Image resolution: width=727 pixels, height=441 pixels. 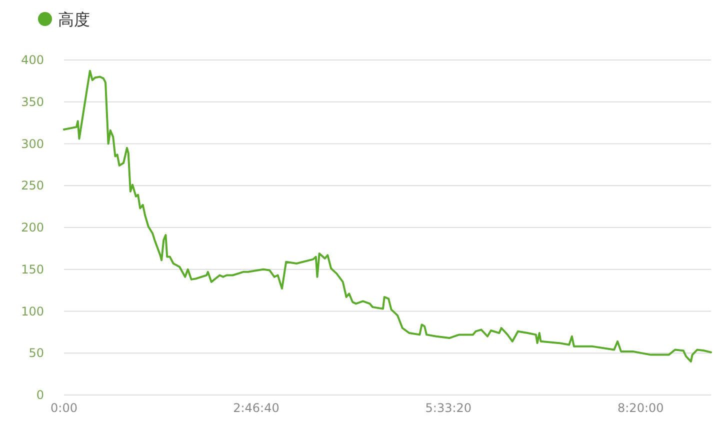 What do you see at coordinates (32, 269) in the screenshot?
I see `y-tick-label: 150` at bounding box center [32, 269].